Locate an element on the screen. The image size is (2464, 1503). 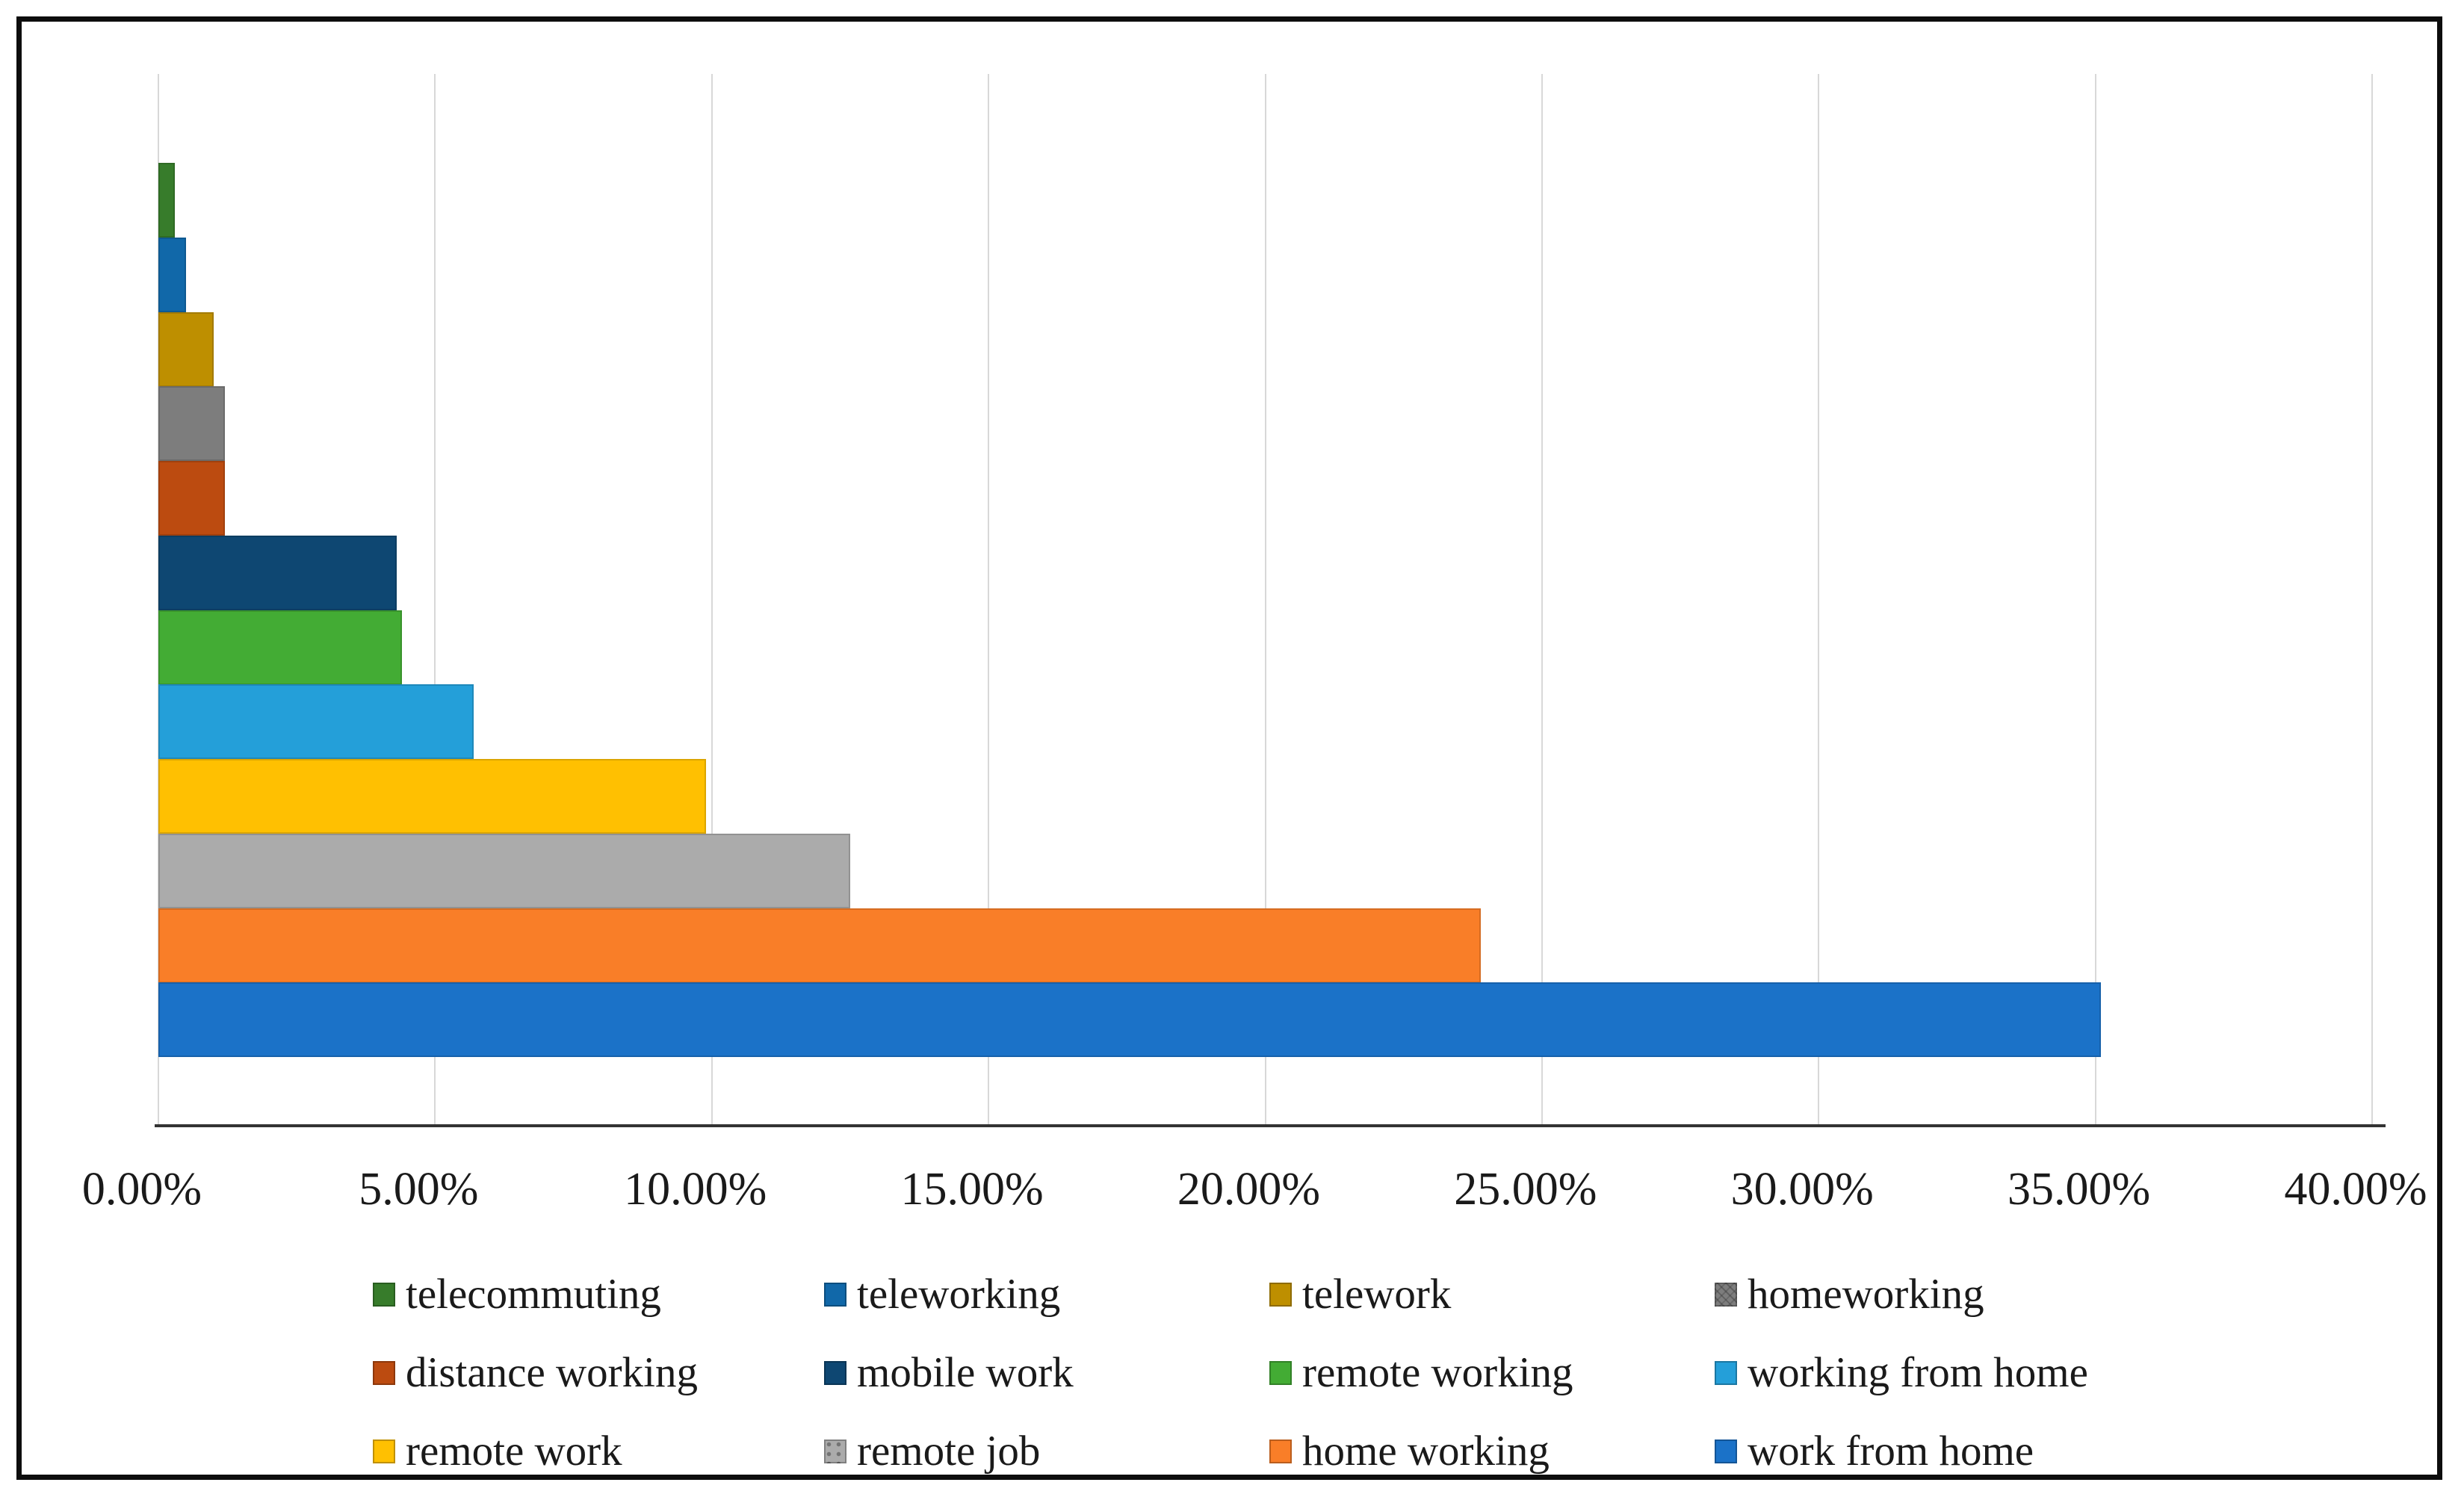
gridline-30pct is located at coordinates (1819, 600).